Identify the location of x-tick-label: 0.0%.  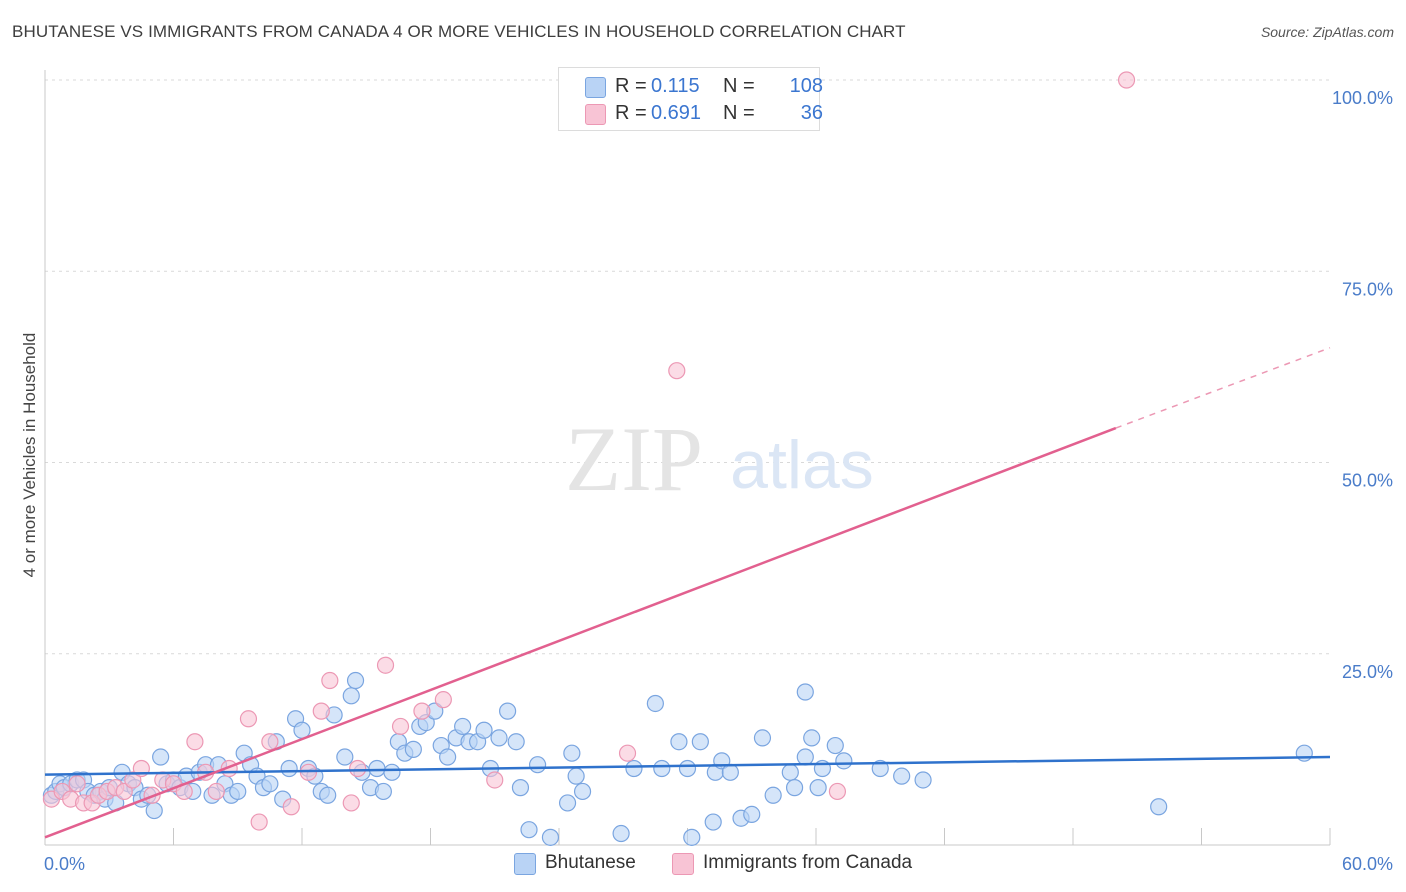
(64, 864).